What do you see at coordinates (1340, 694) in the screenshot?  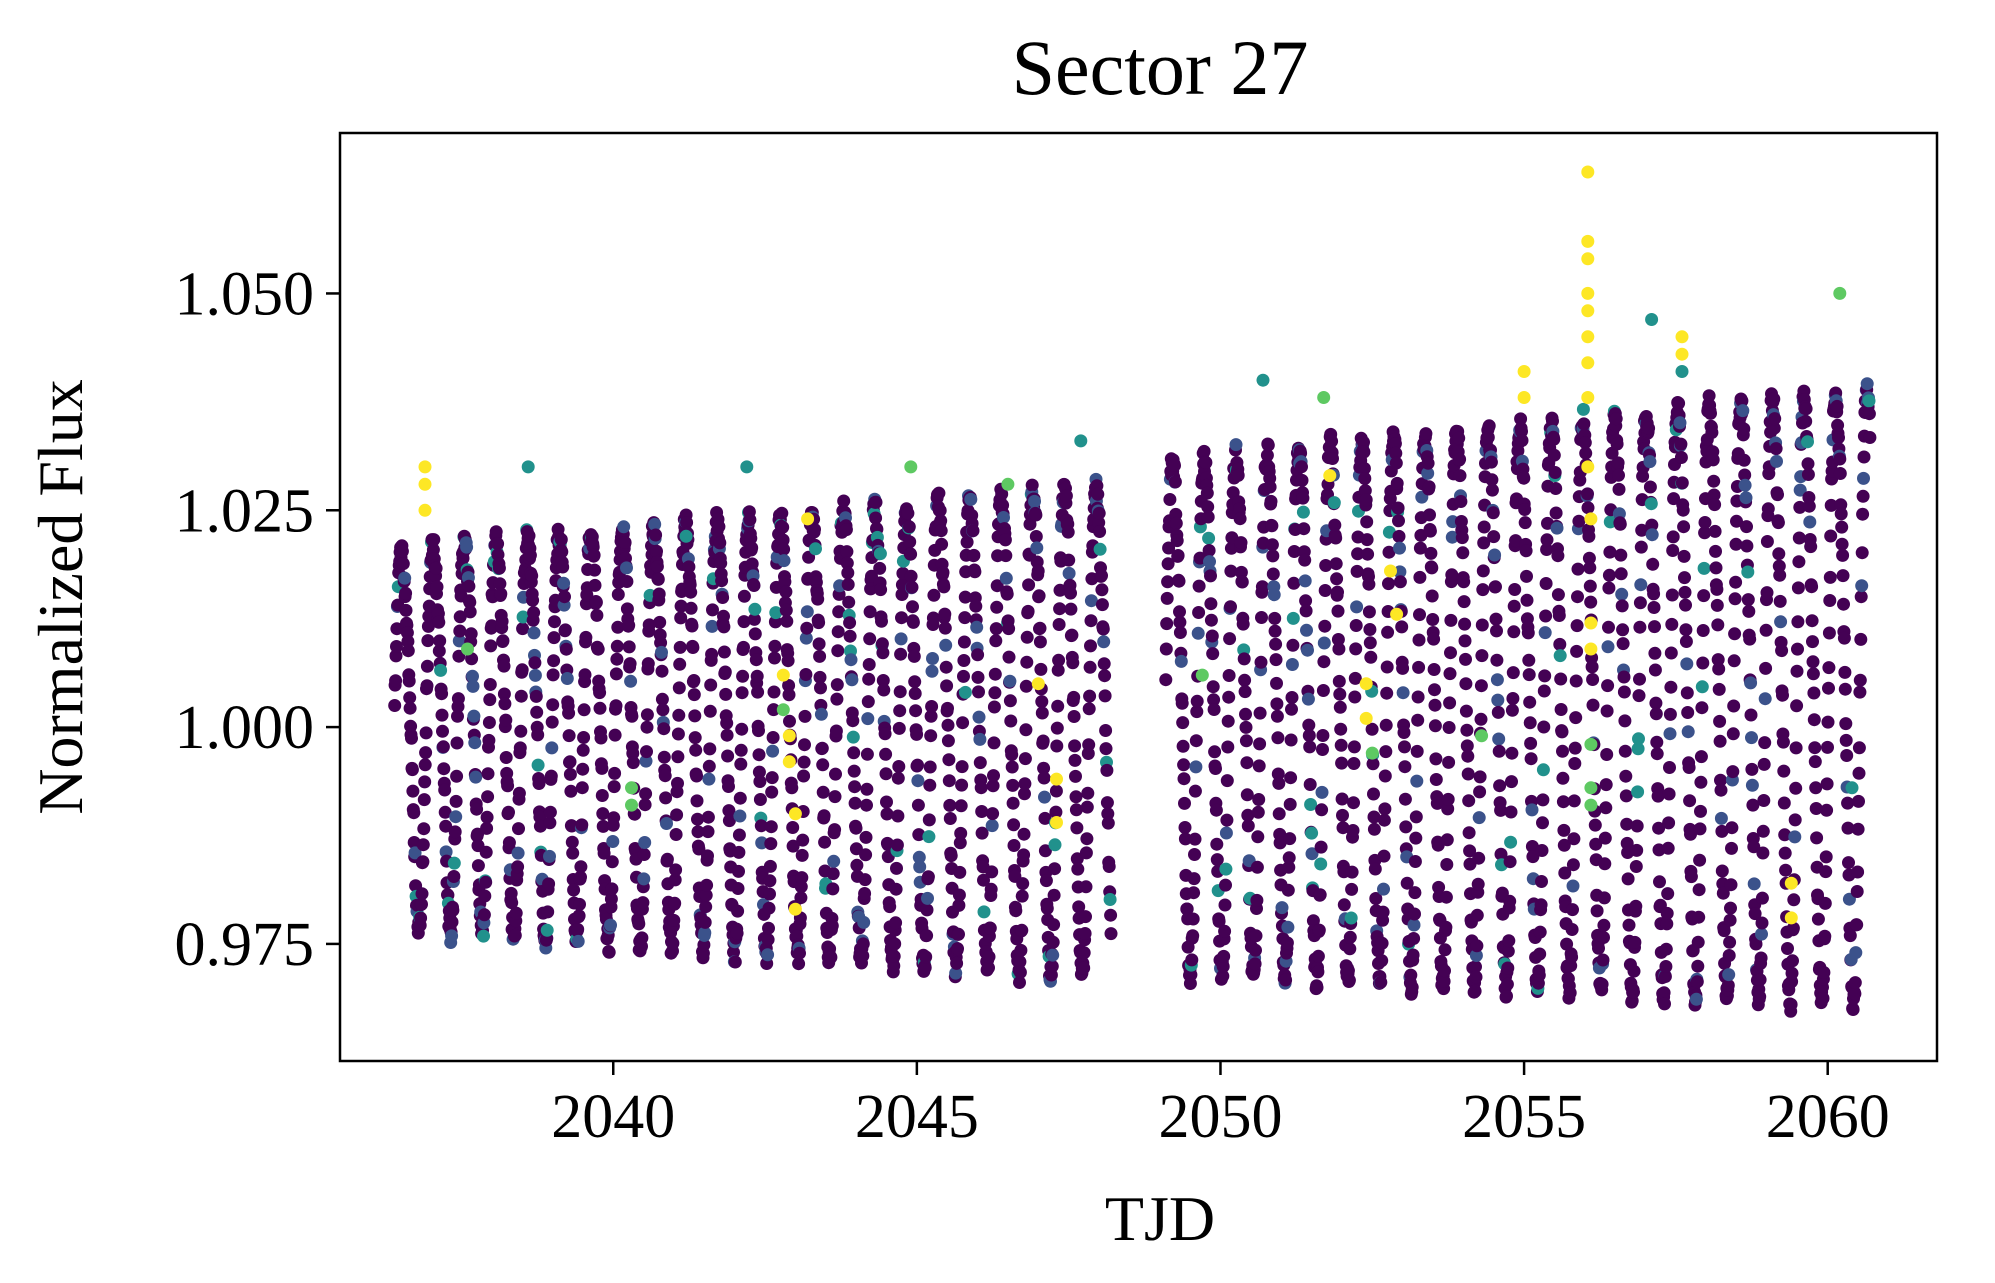 I see `data-point-1956` at bounding box center [1340, 694].